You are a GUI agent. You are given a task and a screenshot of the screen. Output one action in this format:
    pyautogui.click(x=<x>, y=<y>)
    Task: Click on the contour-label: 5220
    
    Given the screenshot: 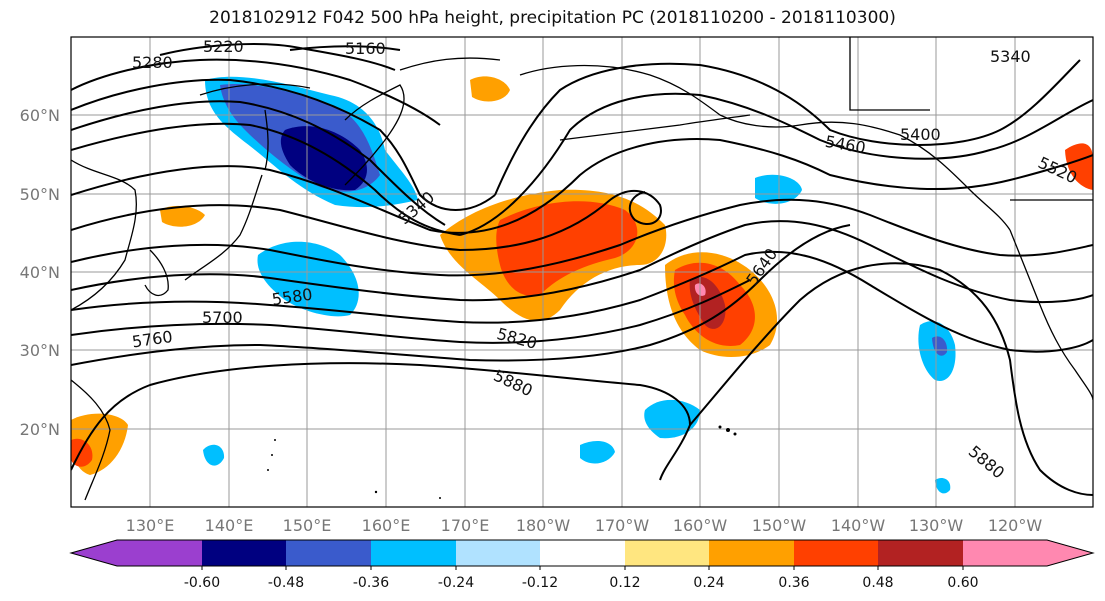 What is the action you would take?
    pyautogui.click(x=223, y=46)
    